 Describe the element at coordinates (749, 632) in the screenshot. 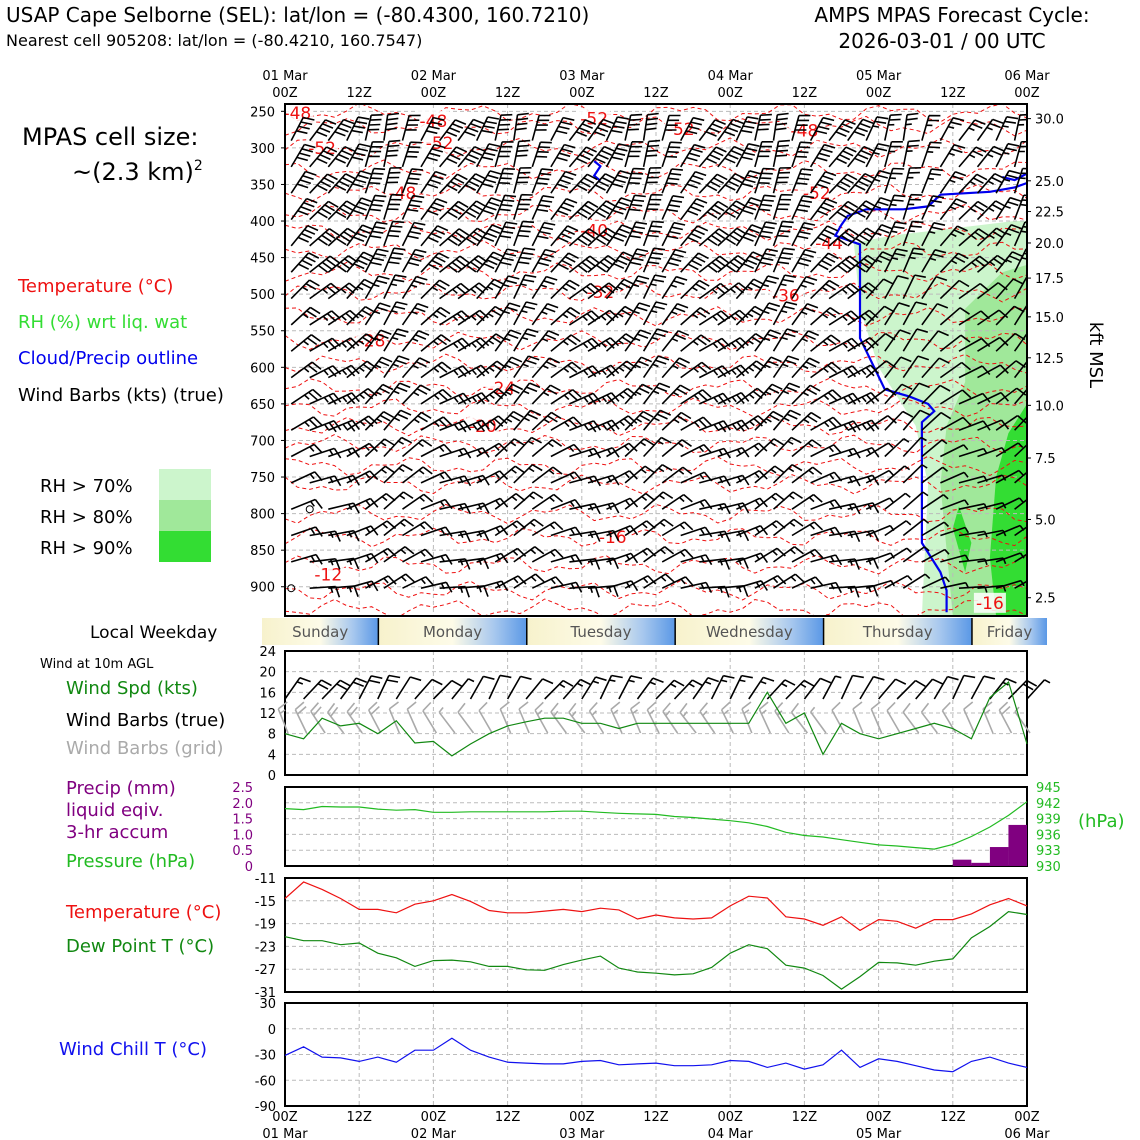

I see `weekday-label: Wednesday` at that location.